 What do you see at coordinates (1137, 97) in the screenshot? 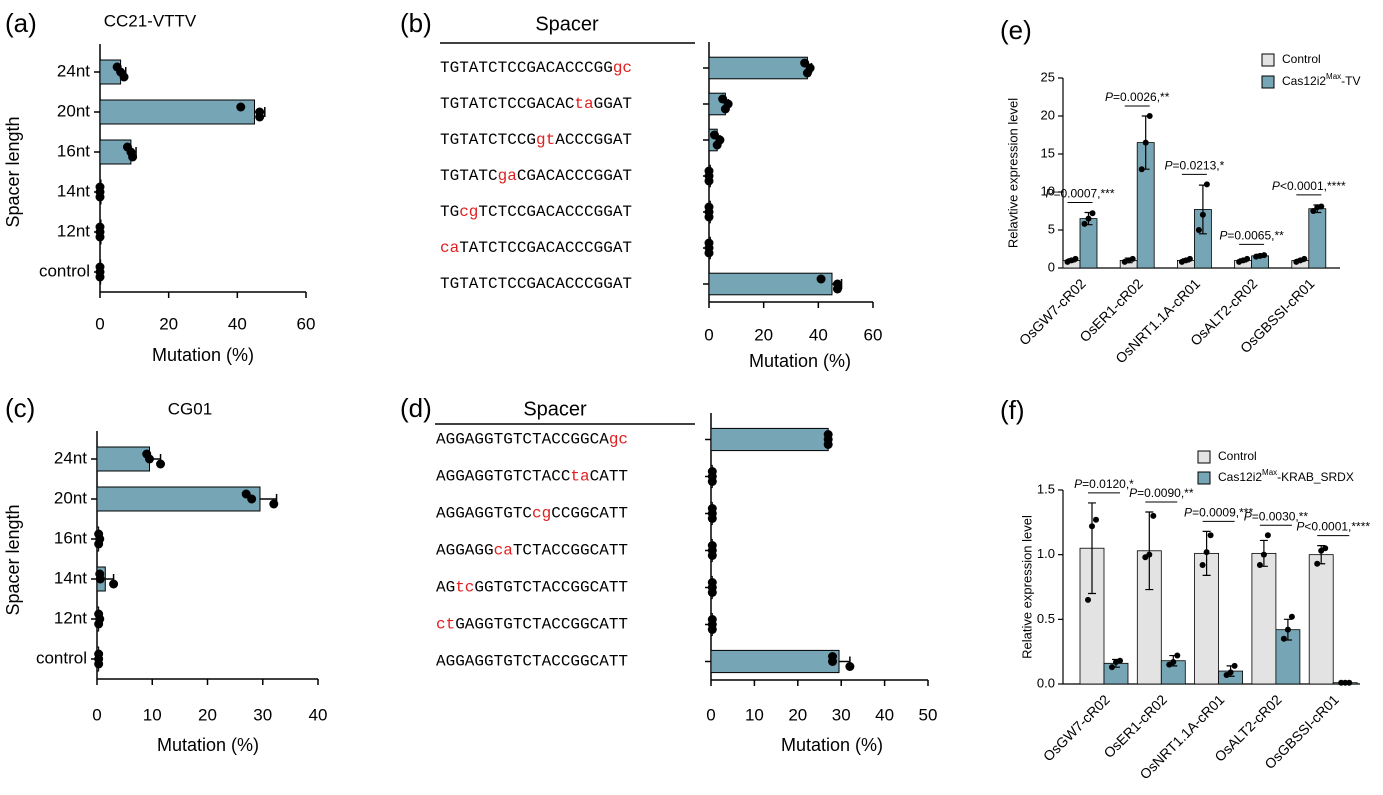
I see `p-value: P=0.0026,**` at bounding box center [1137, 97].